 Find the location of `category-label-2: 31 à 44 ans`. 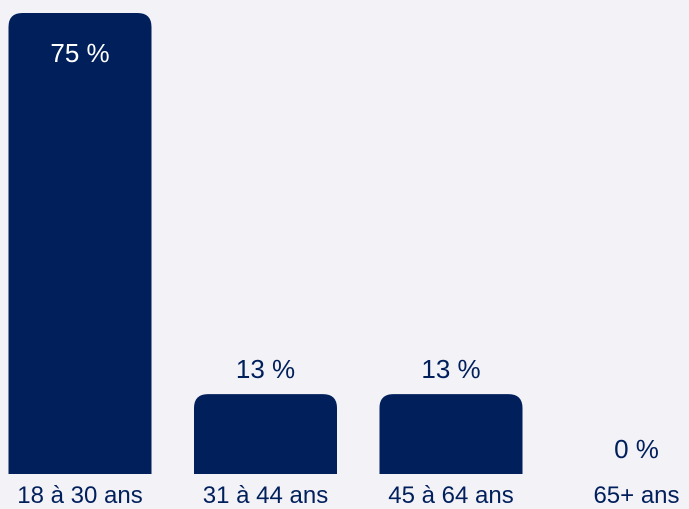

category-label-2: 31 à 44 ans is located at coordinates (265, 495).